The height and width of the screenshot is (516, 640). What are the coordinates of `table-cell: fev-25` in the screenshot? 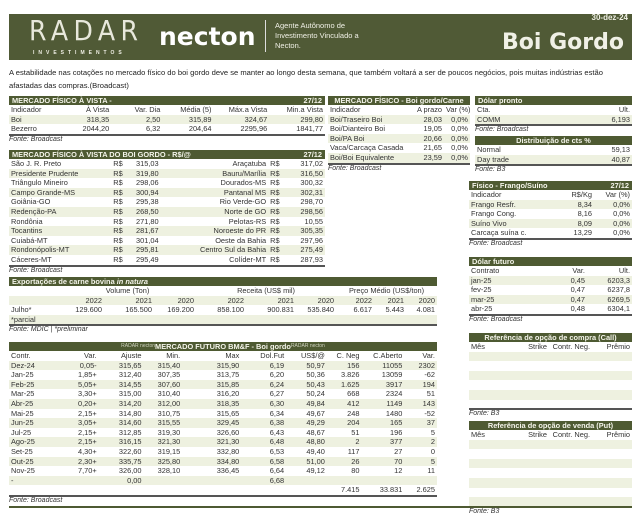 It's located at (481, 290).